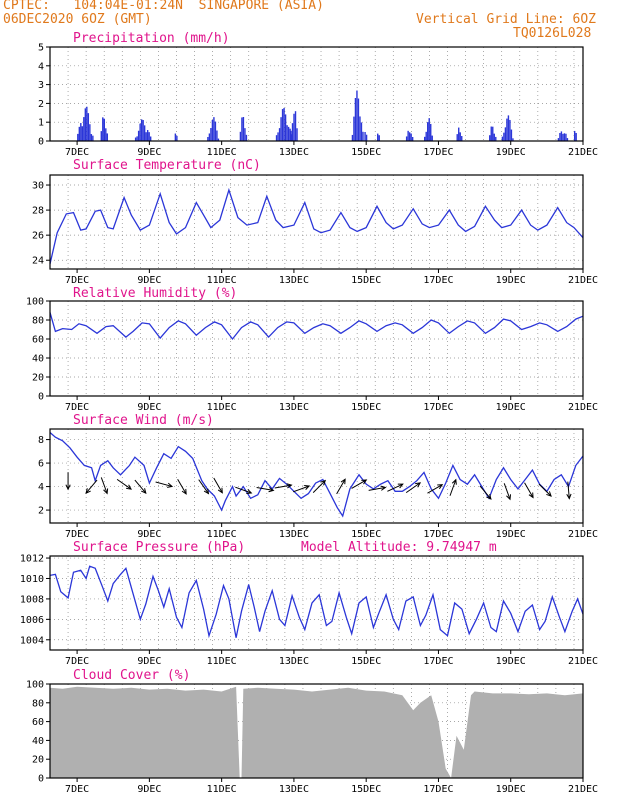 This screenshot has width=618, height=800. Describe the element at coordinates (131, 675) in the screenshot. I see `panel-title: Cloud Cover (%)` at that location.